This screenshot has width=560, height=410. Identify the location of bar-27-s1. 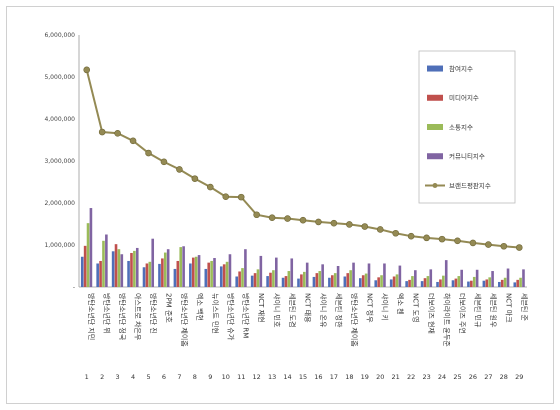
(484, 283).